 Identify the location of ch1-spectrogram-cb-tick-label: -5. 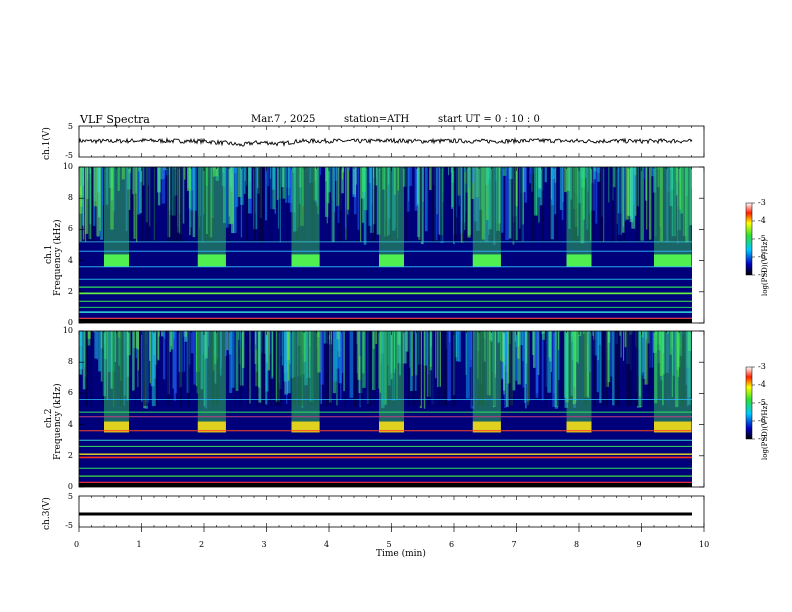
(762, 238).